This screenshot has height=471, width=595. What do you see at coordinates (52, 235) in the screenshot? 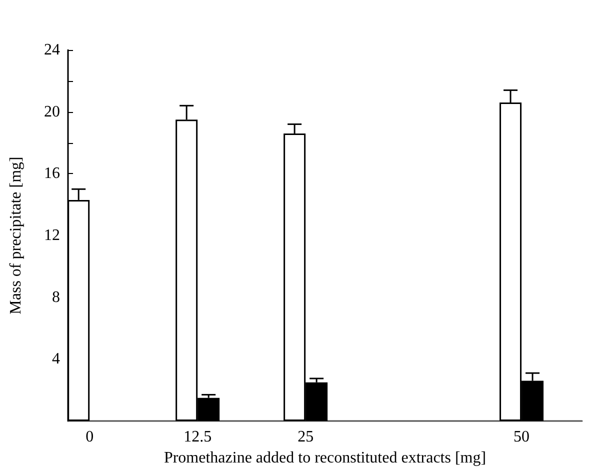
I see `y-tick-label: 12` at bounding box center [52, 235].